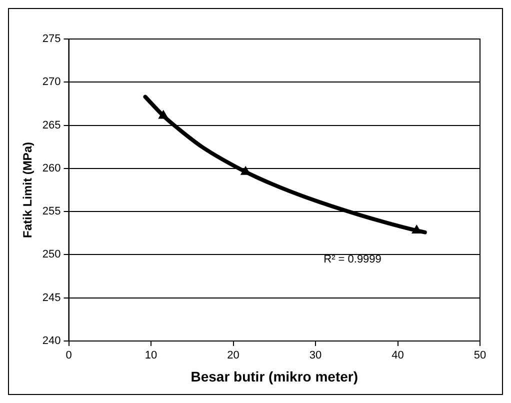 The width and height of the screenshot is (511, 403). What do you see at coordinates (480, 356) in the screenshot?
I see `x-tick-label: 50` at bounding box center [480, 356].